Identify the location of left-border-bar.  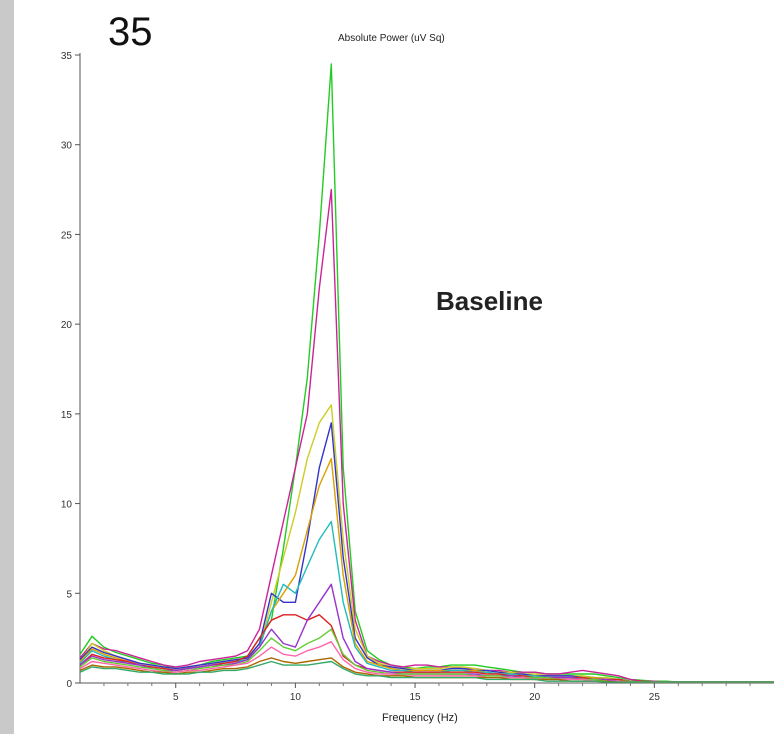
(7, 367).